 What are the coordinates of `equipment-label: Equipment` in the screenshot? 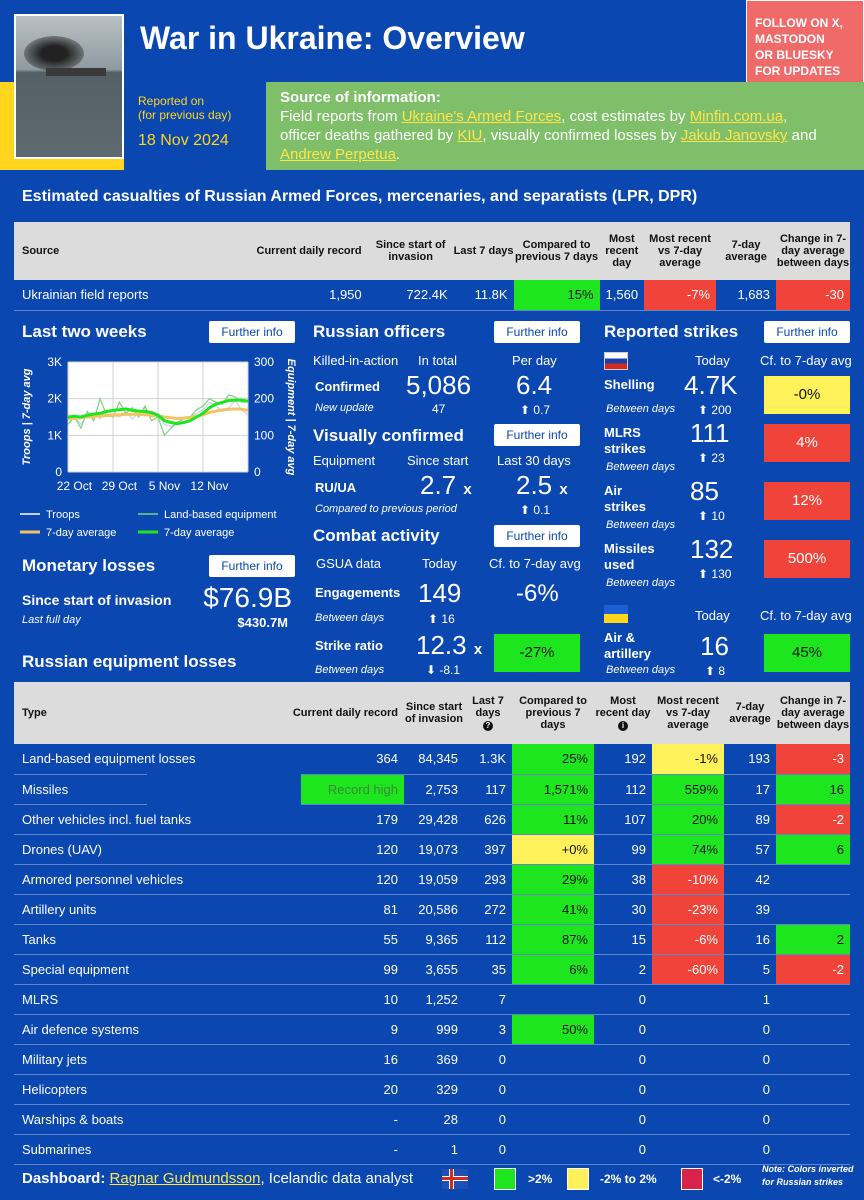 It's located at (344, 460).